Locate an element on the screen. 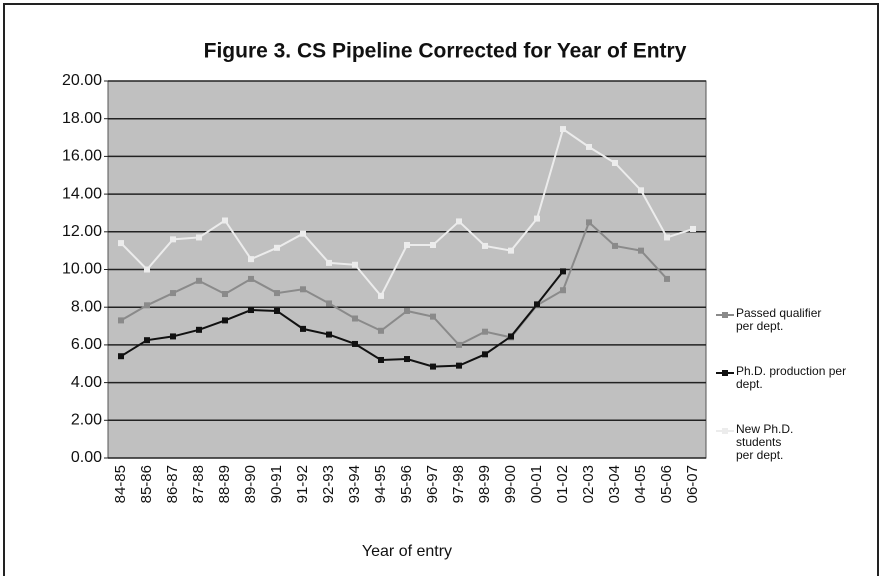 This screenshot has height=576, width=884. x-axis-label: Year of entry is located at coordinates (407, 551).